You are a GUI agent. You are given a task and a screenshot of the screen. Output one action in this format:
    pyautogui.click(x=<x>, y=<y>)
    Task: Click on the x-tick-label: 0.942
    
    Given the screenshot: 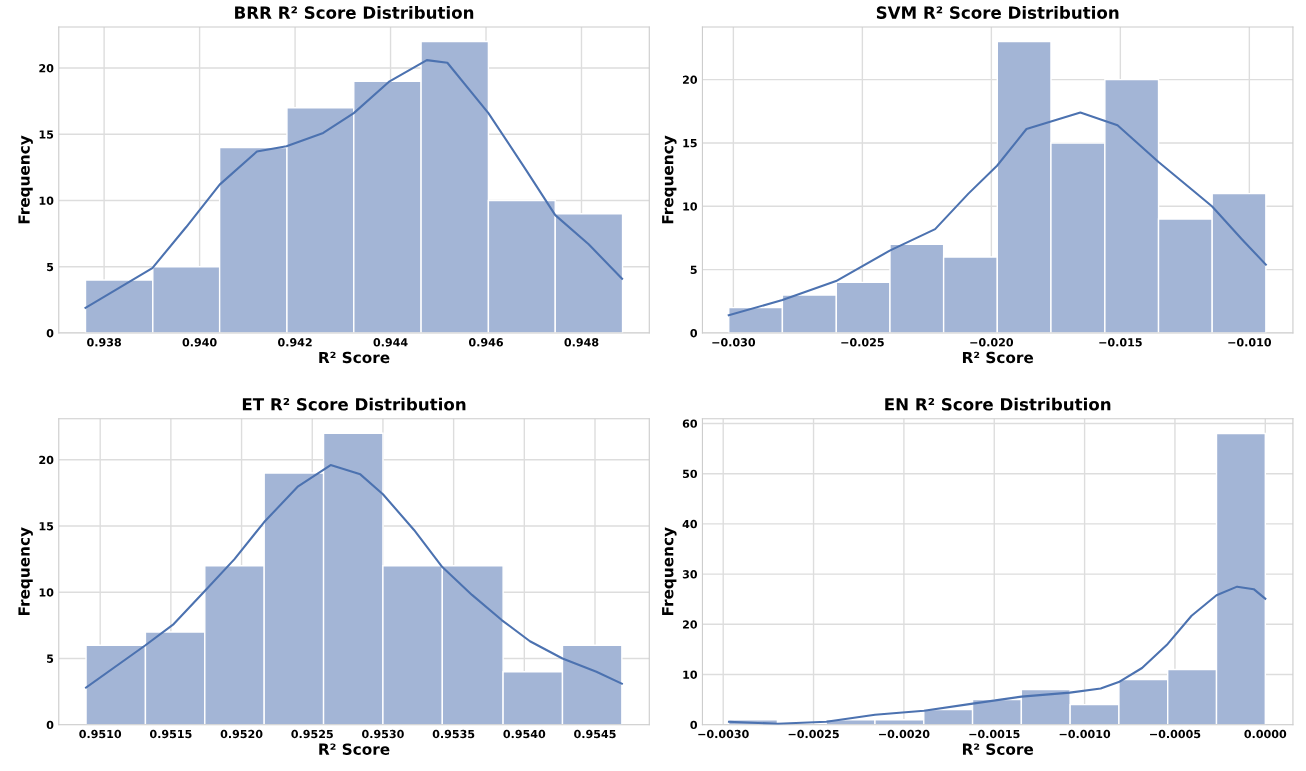 What is the action you would take?
    pyautogui.click(x=295, y=342)
    